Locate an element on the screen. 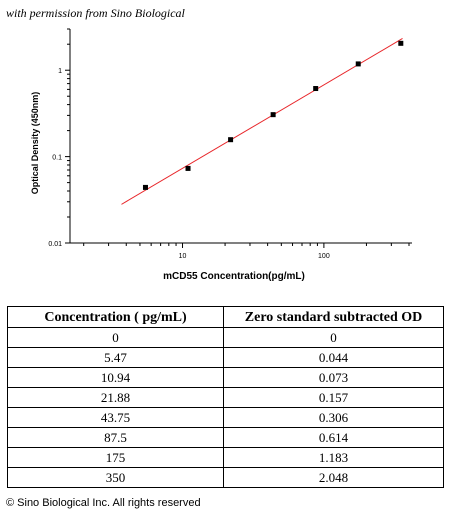  table-cell: 0.614 is located at coordinates (333, 437).